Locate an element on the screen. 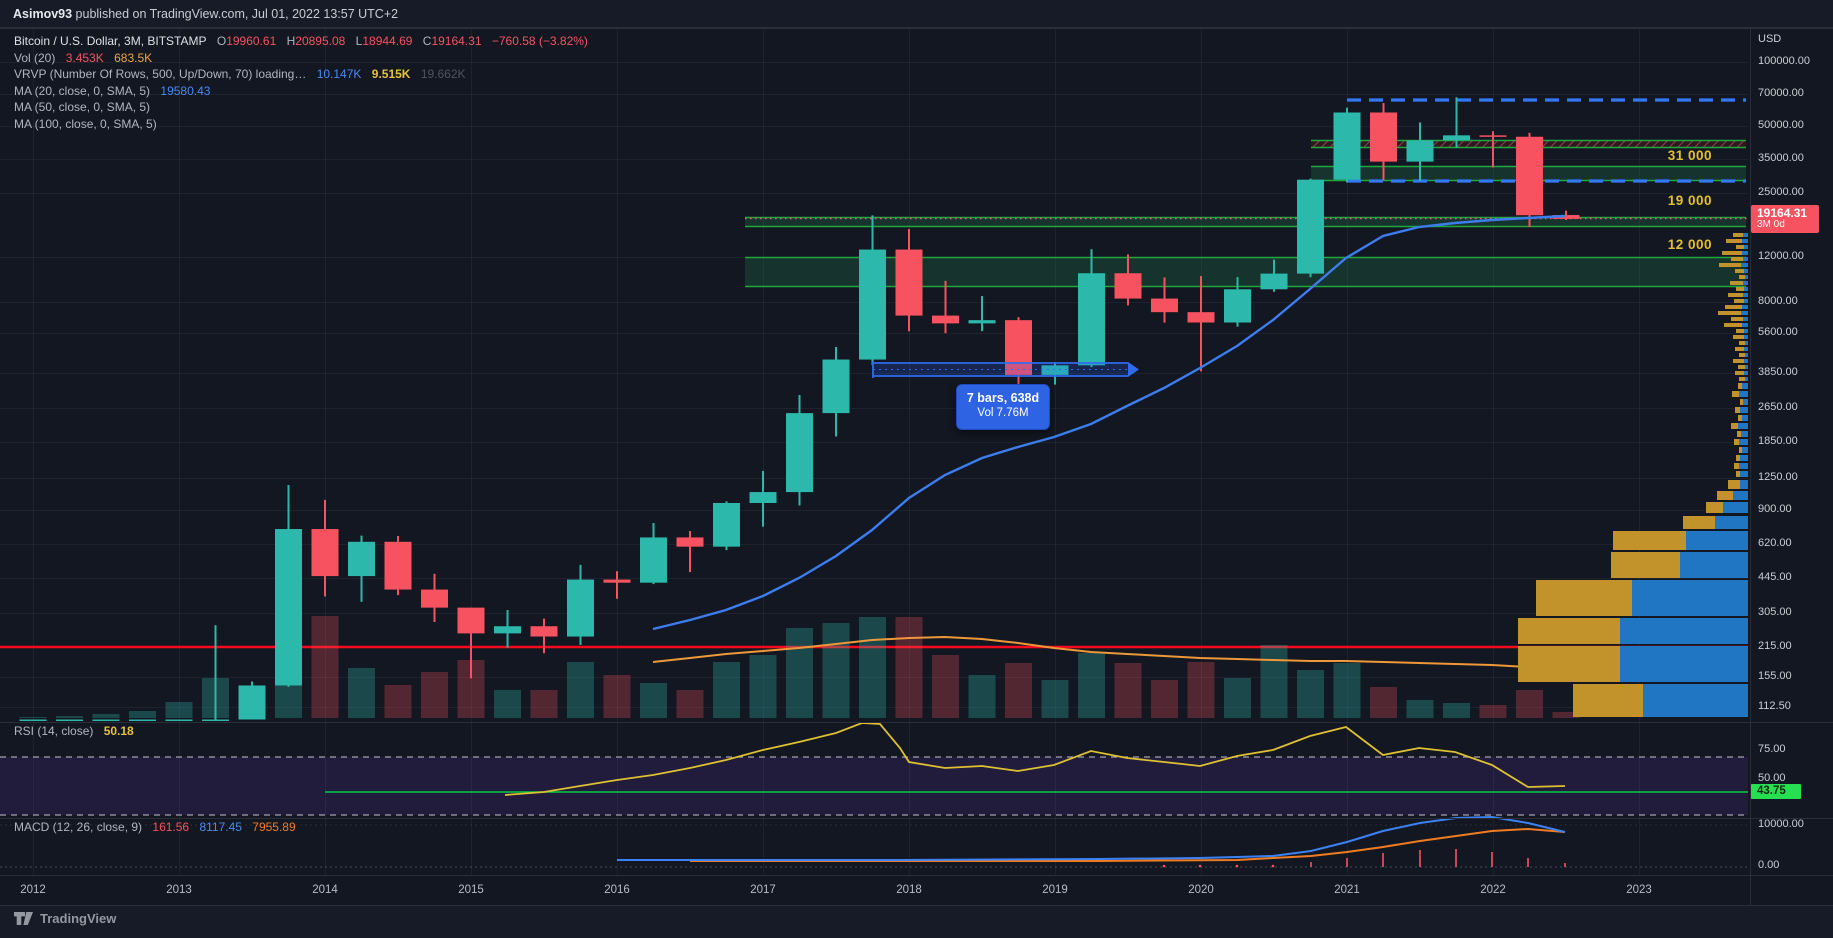 The image size is (1833, 938). footer-bar: TradingView is located at coordinates (916, 922).